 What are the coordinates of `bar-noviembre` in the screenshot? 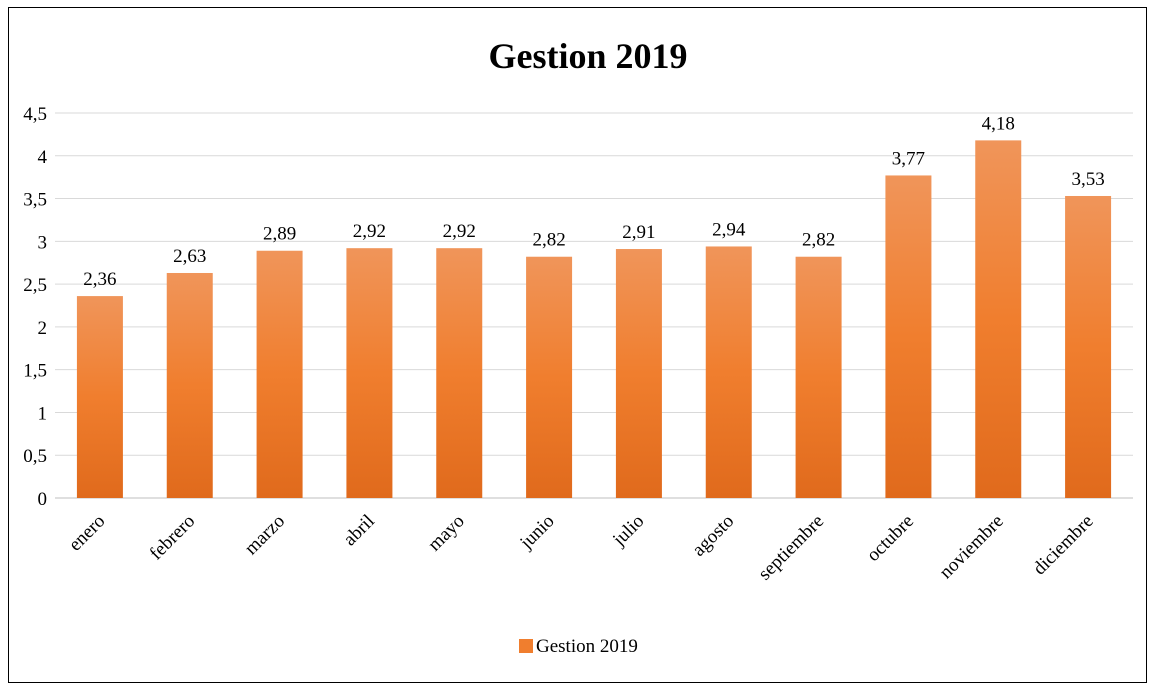 It's located at (998, 319).